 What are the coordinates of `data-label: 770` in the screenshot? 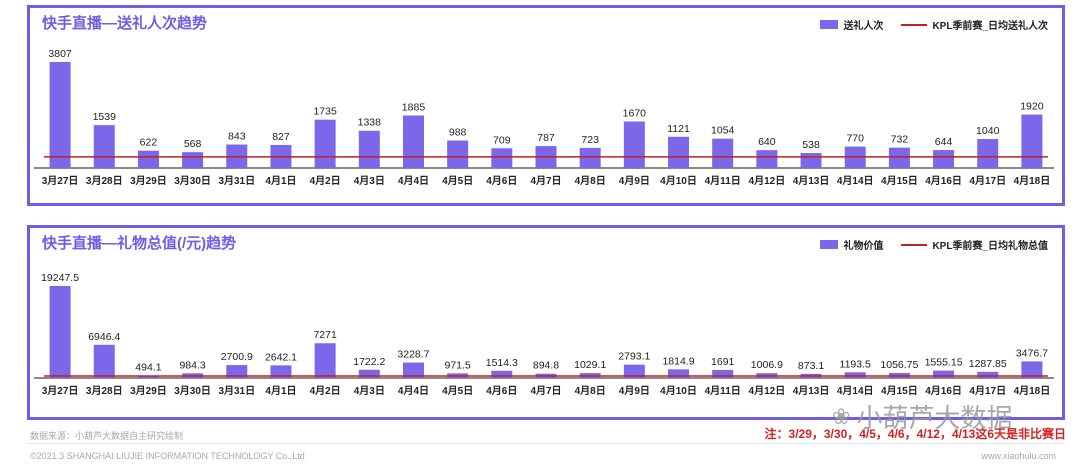 It's located at (855, 139).